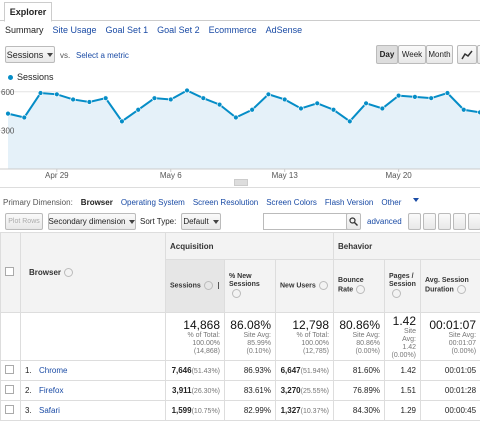 The height and width of the screenshot is (423, 480). I want to click on value-cell: 00:01:05, so click(450, 370).